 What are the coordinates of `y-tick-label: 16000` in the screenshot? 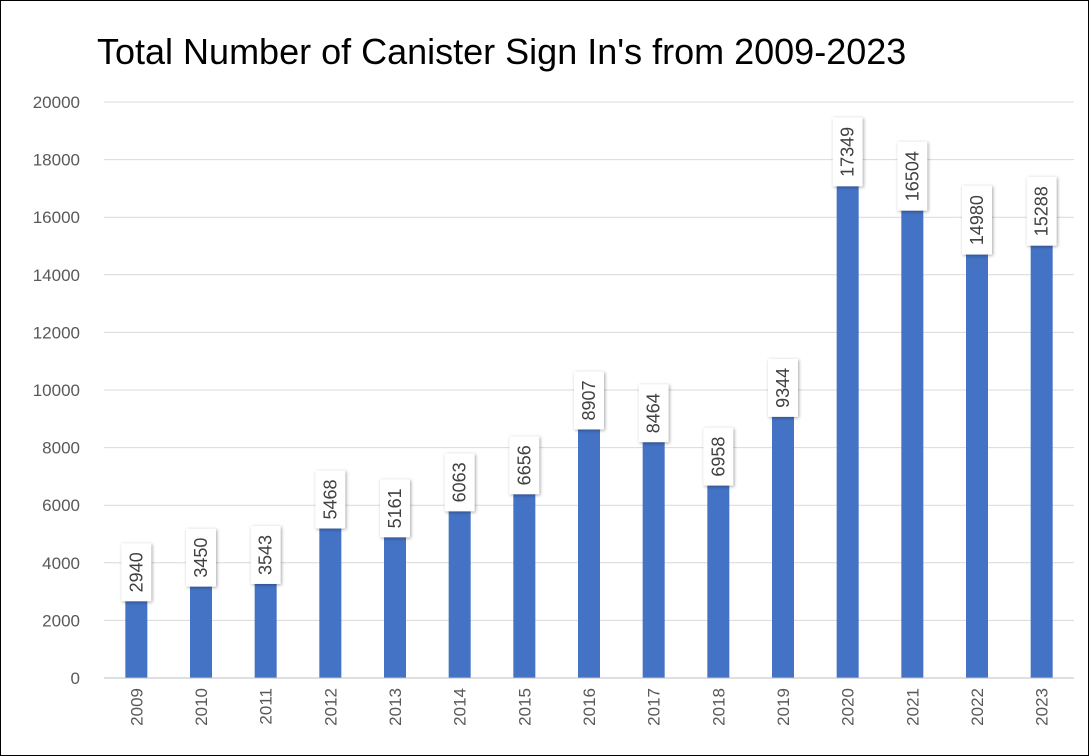 It's located at (56, 217).